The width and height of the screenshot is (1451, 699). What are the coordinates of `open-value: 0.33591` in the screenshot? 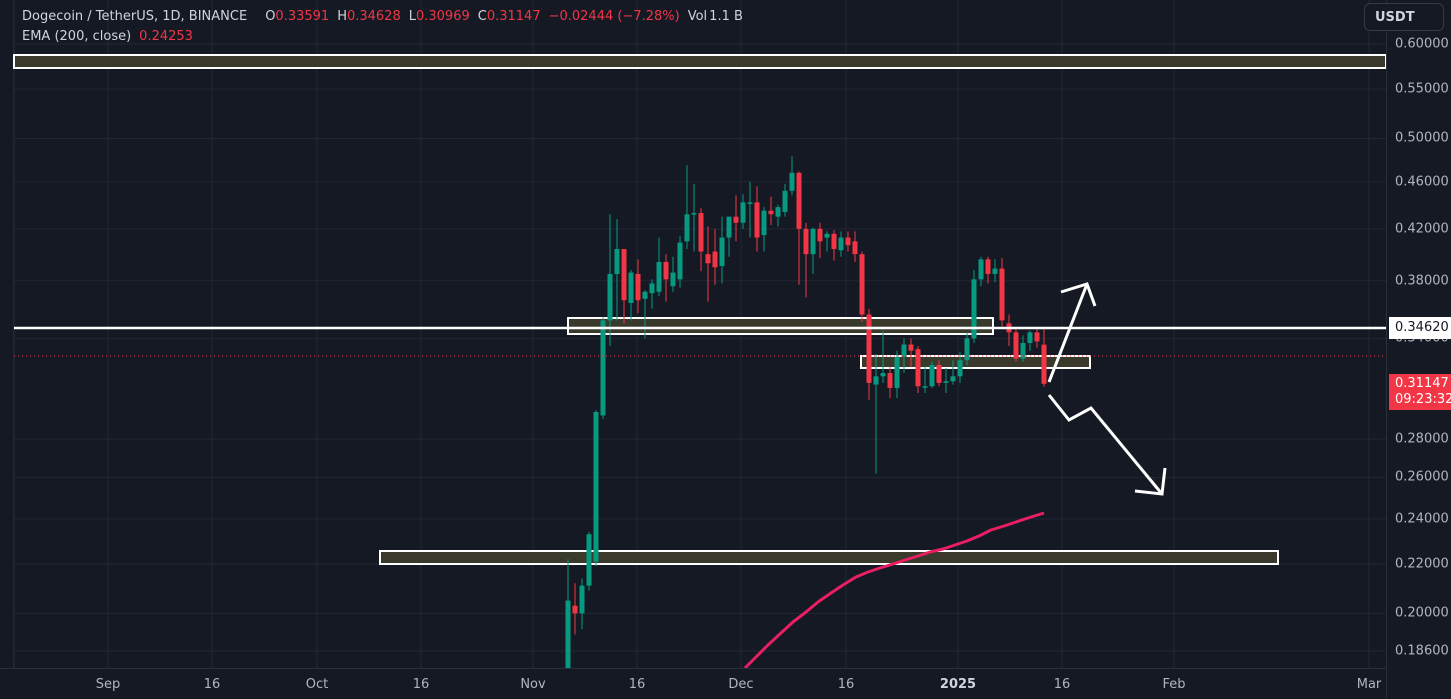 It's located at (302, 16).